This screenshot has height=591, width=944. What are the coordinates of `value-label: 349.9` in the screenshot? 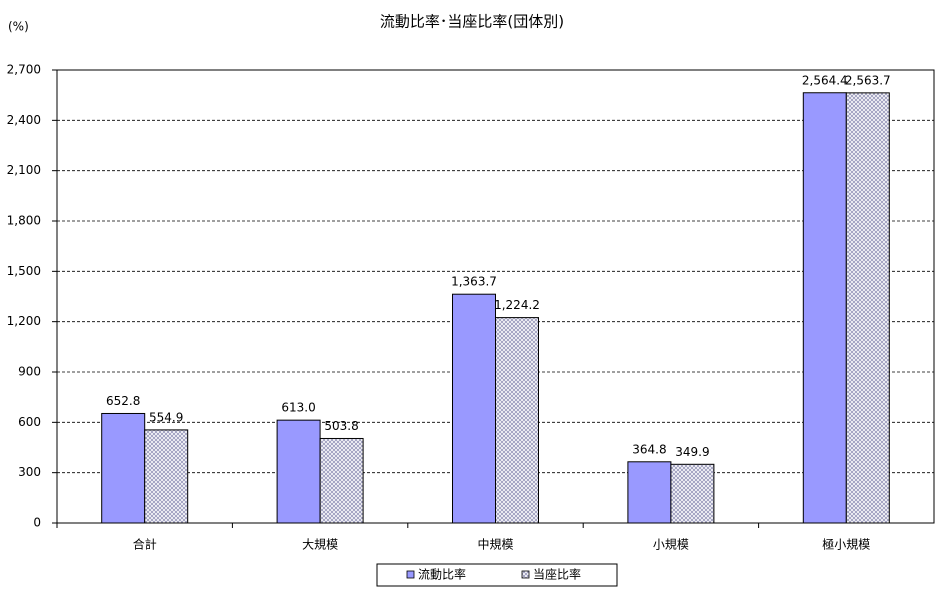 It's located at (692, 452).